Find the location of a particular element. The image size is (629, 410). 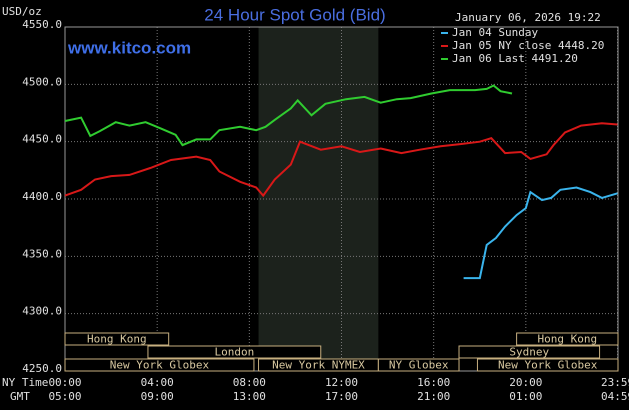

x-tick-label: 12:00 is located at coordinates (341, 382).